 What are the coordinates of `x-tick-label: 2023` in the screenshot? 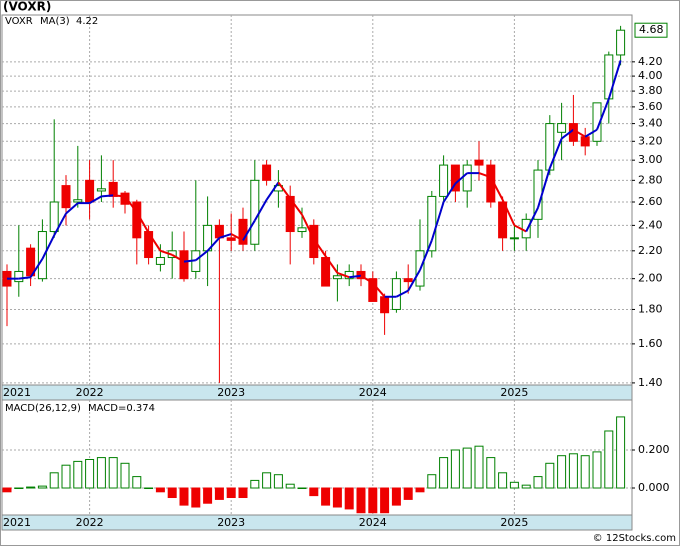 It's located at (231, 392).